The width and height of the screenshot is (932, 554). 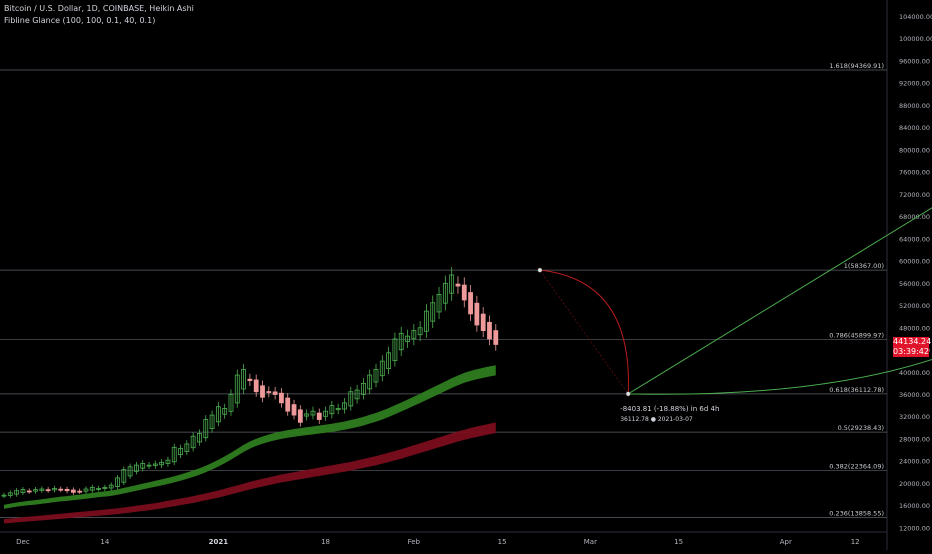 What do you see at coordinates (914, 395) in the screenshot?
I see `y-tick-label: 36000.00` at bounding box center [914, 395].